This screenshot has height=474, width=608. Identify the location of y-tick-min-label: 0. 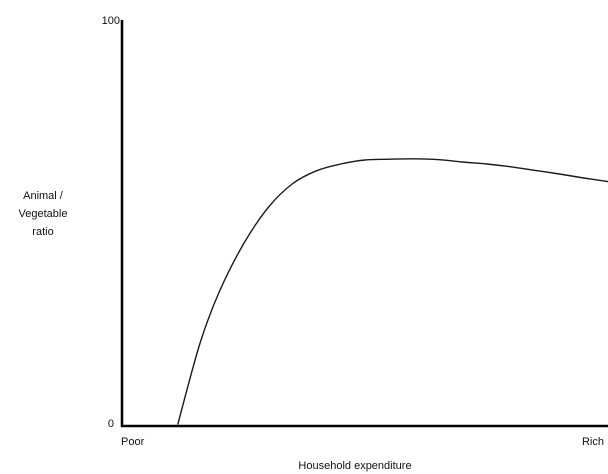
(111, 424).